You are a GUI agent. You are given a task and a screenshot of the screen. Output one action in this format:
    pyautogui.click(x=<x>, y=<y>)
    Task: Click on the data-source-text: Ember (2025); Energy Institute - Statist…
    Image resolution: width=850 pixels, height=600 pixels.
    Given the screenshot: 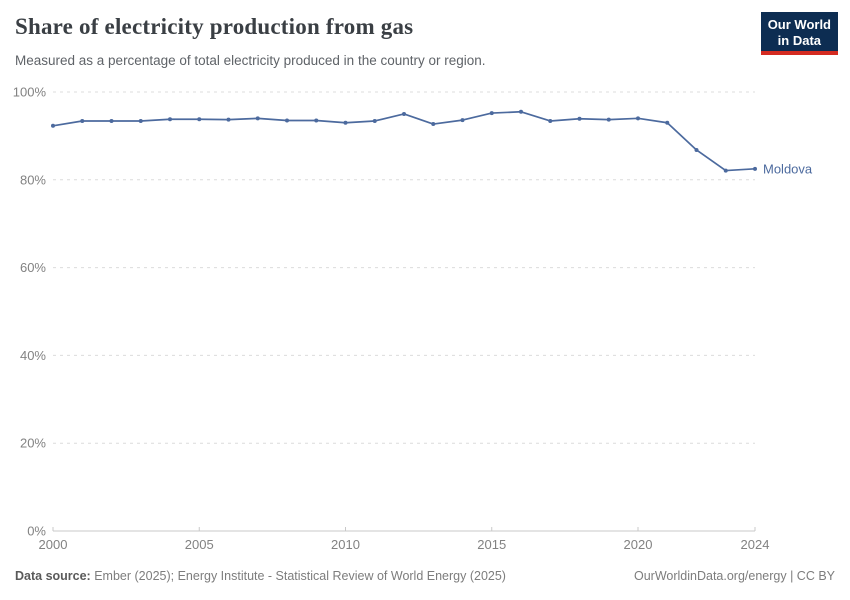 What is the action you would take?
    pyautogui.click(x=300, y=576)
    